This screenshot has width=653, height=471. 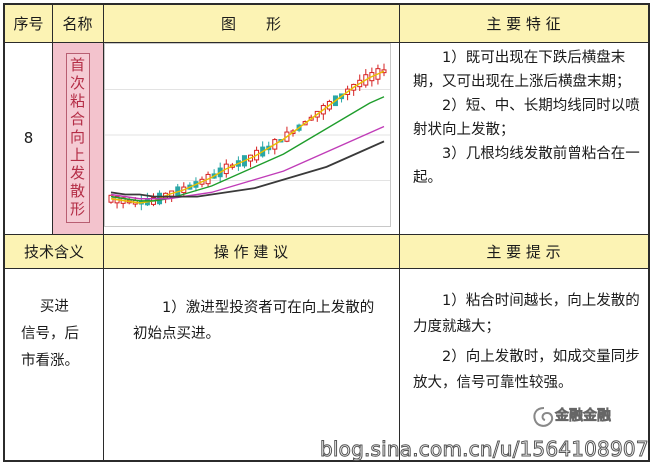 I want to click on tip-item-2: 2）向上发散时，如成交量同步放大，信号可靠性较强。, so click(x=526, y=370).